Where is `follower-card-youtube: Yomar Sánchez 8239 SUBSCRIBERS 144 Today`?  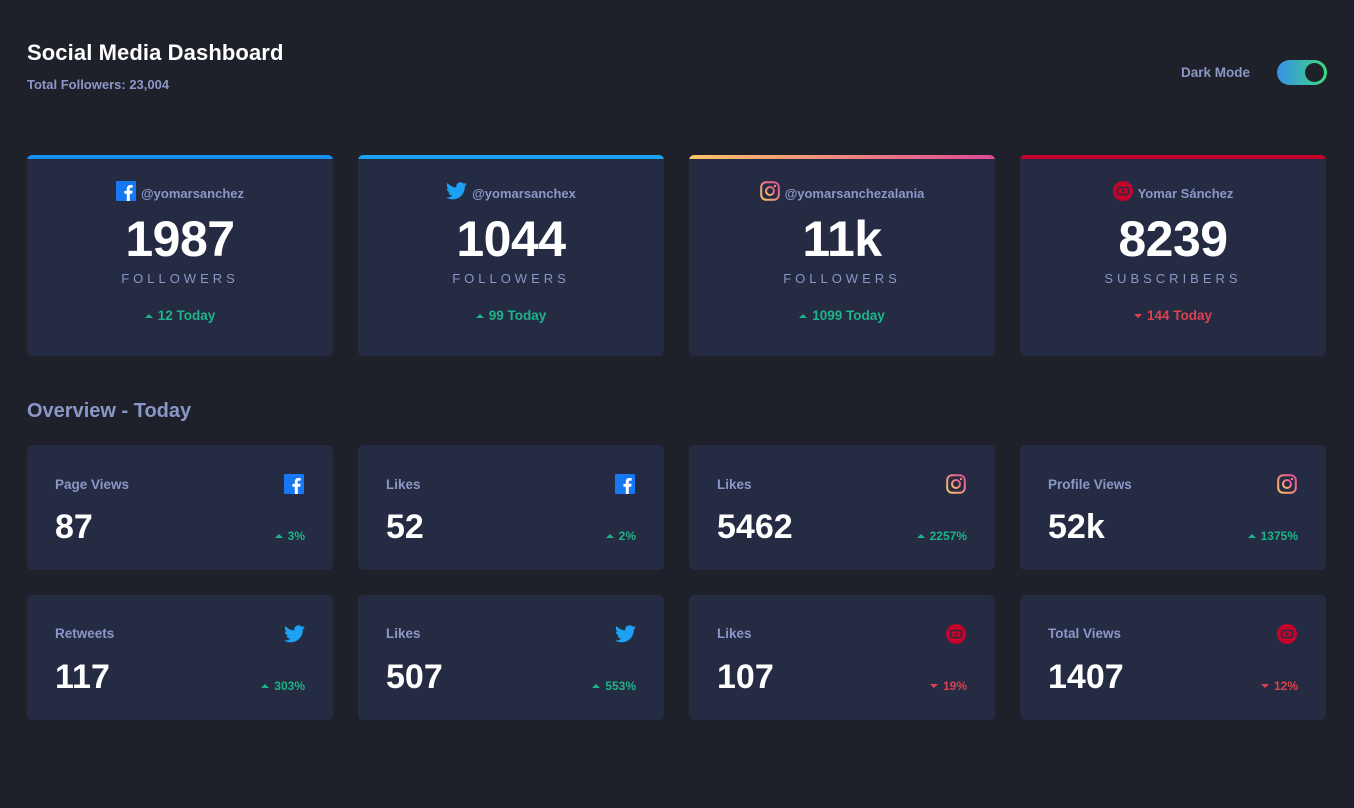
follower-card-youtube: Yomar Sánchez 8239 SUBSCRIBERS 144 Today is located at coordinates (1173, 255).